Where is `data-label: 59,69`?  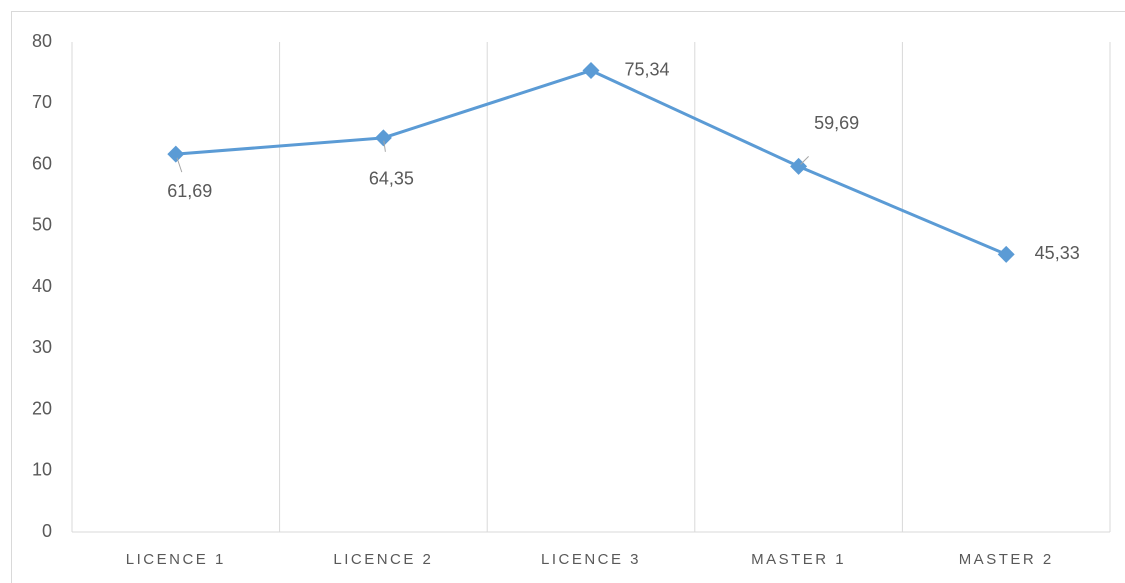
data-label: 59,69 is located at coordinates (836, 123).